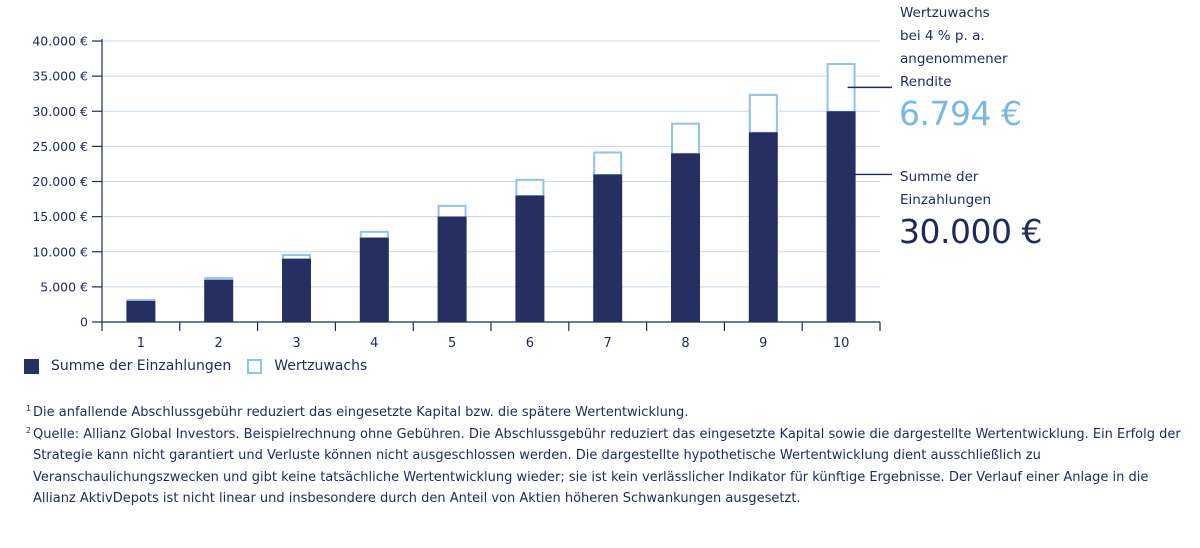 The width and height of the screenshot is (1200, 548). I want to click on y-tick-label: 10.000 €, so click(60, 251).